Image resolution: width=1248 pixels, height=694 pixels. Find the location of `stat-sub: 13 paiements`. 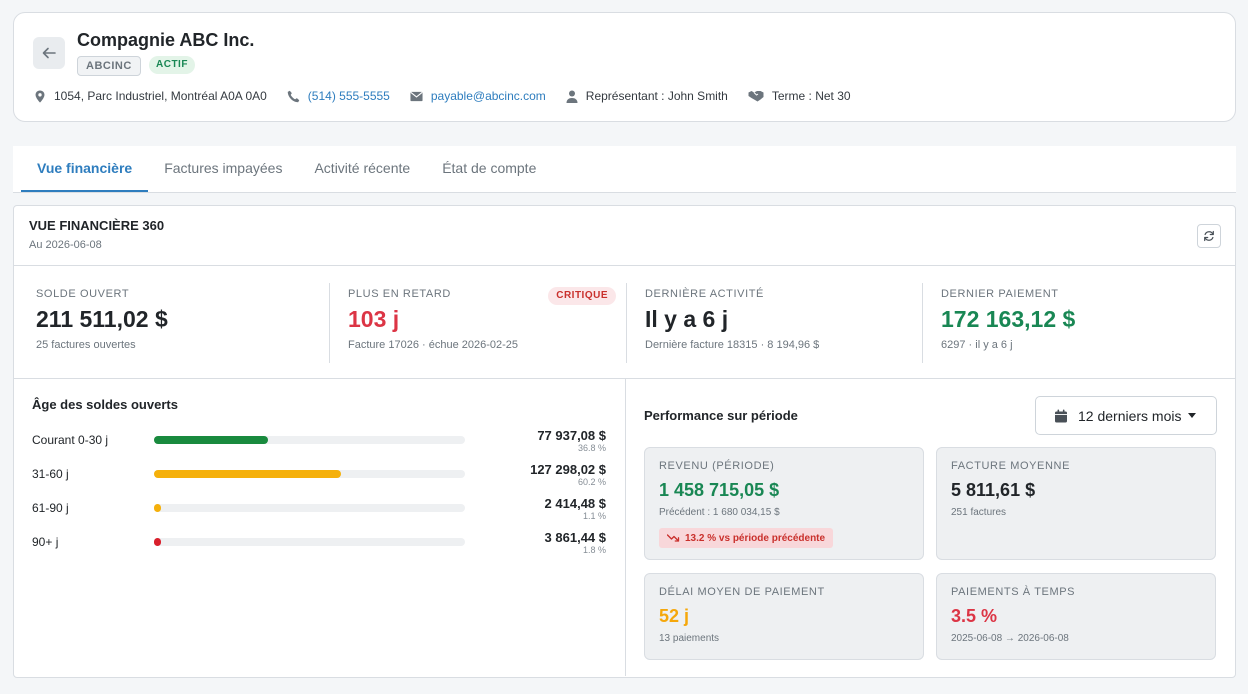

stat-sub: 13 paiements is located at coordinates (689, 638).